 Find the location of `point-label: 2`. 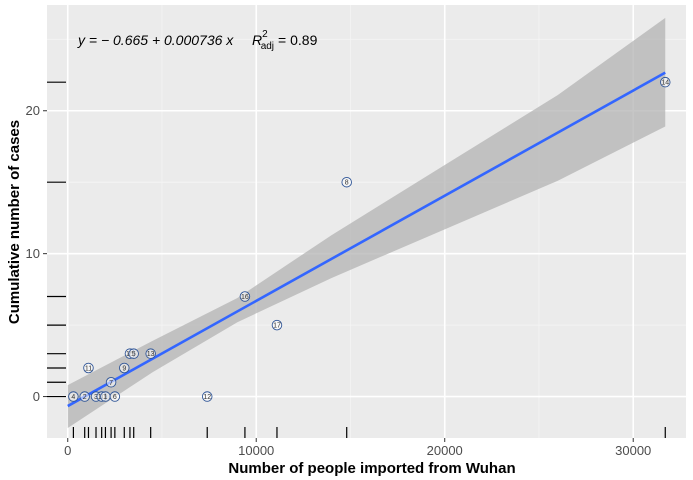

point-label: 2 is located at coordinates (85, 397).